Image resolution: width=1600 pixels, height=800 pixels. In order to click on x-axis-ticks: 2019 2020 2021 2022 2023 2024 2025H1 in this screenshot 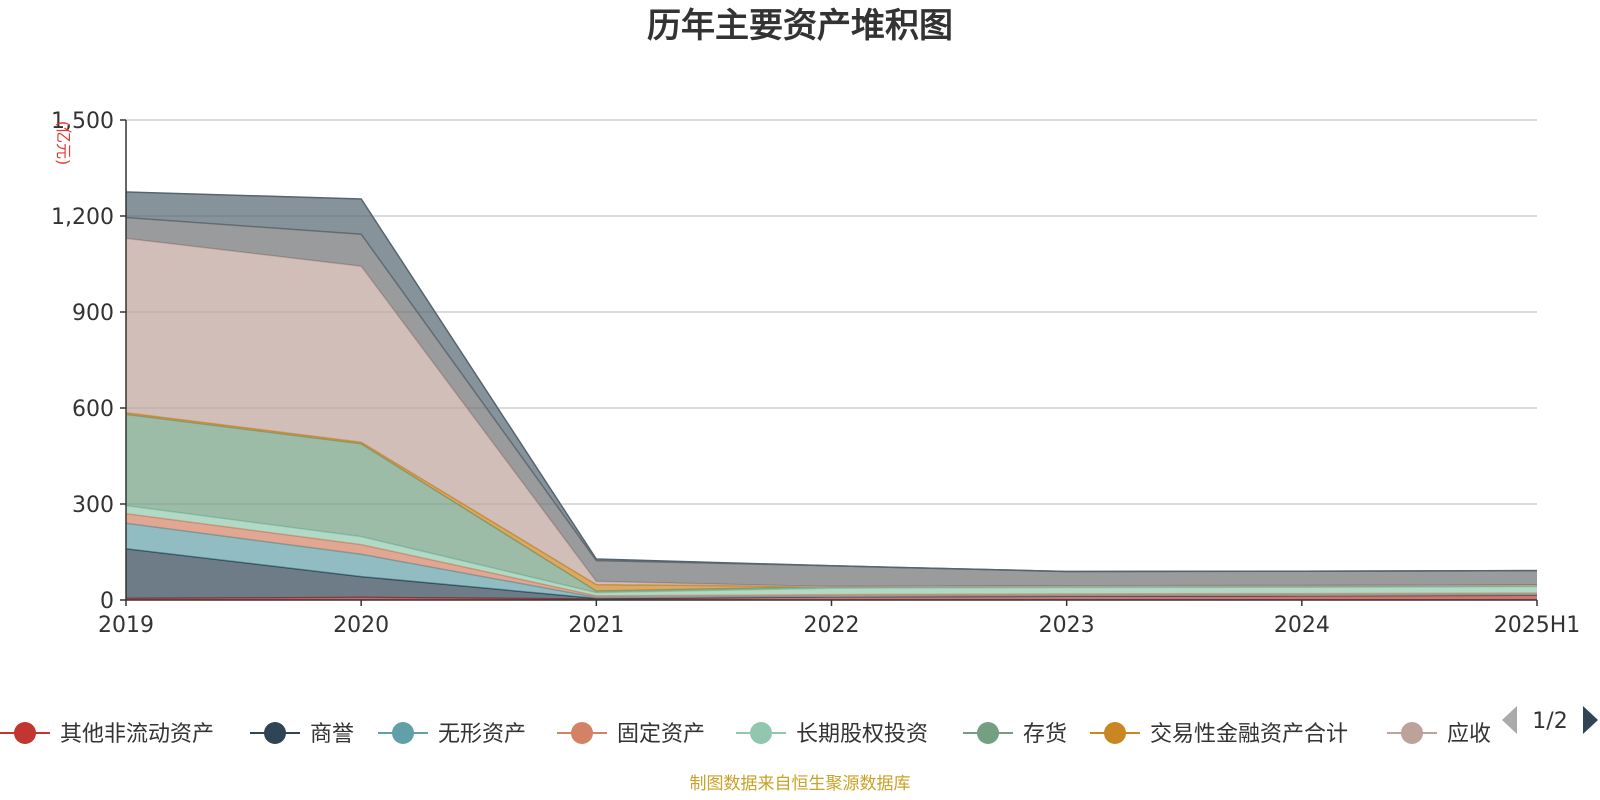, I will do `click(839, 619)`.